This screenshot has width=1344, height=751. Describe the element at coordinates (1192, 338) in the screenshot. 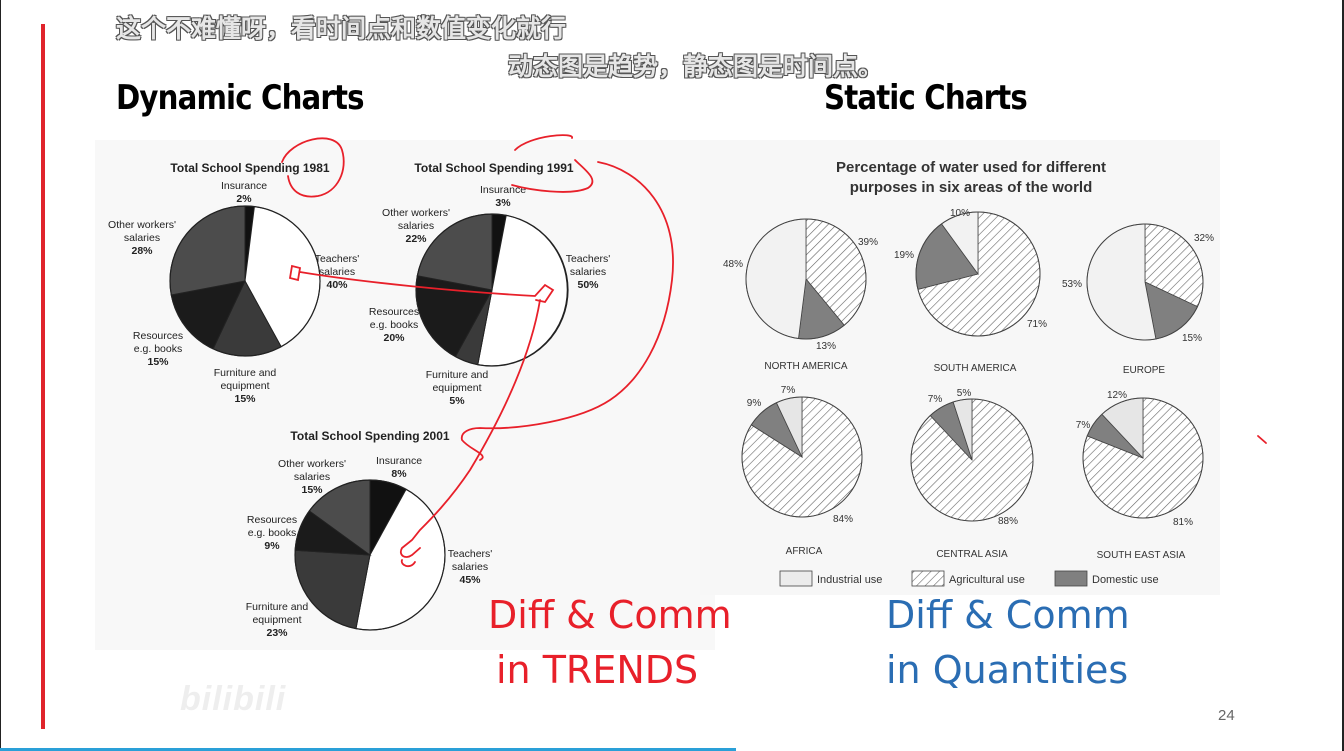

I see `domestic-percent-label: 15%` at that location.